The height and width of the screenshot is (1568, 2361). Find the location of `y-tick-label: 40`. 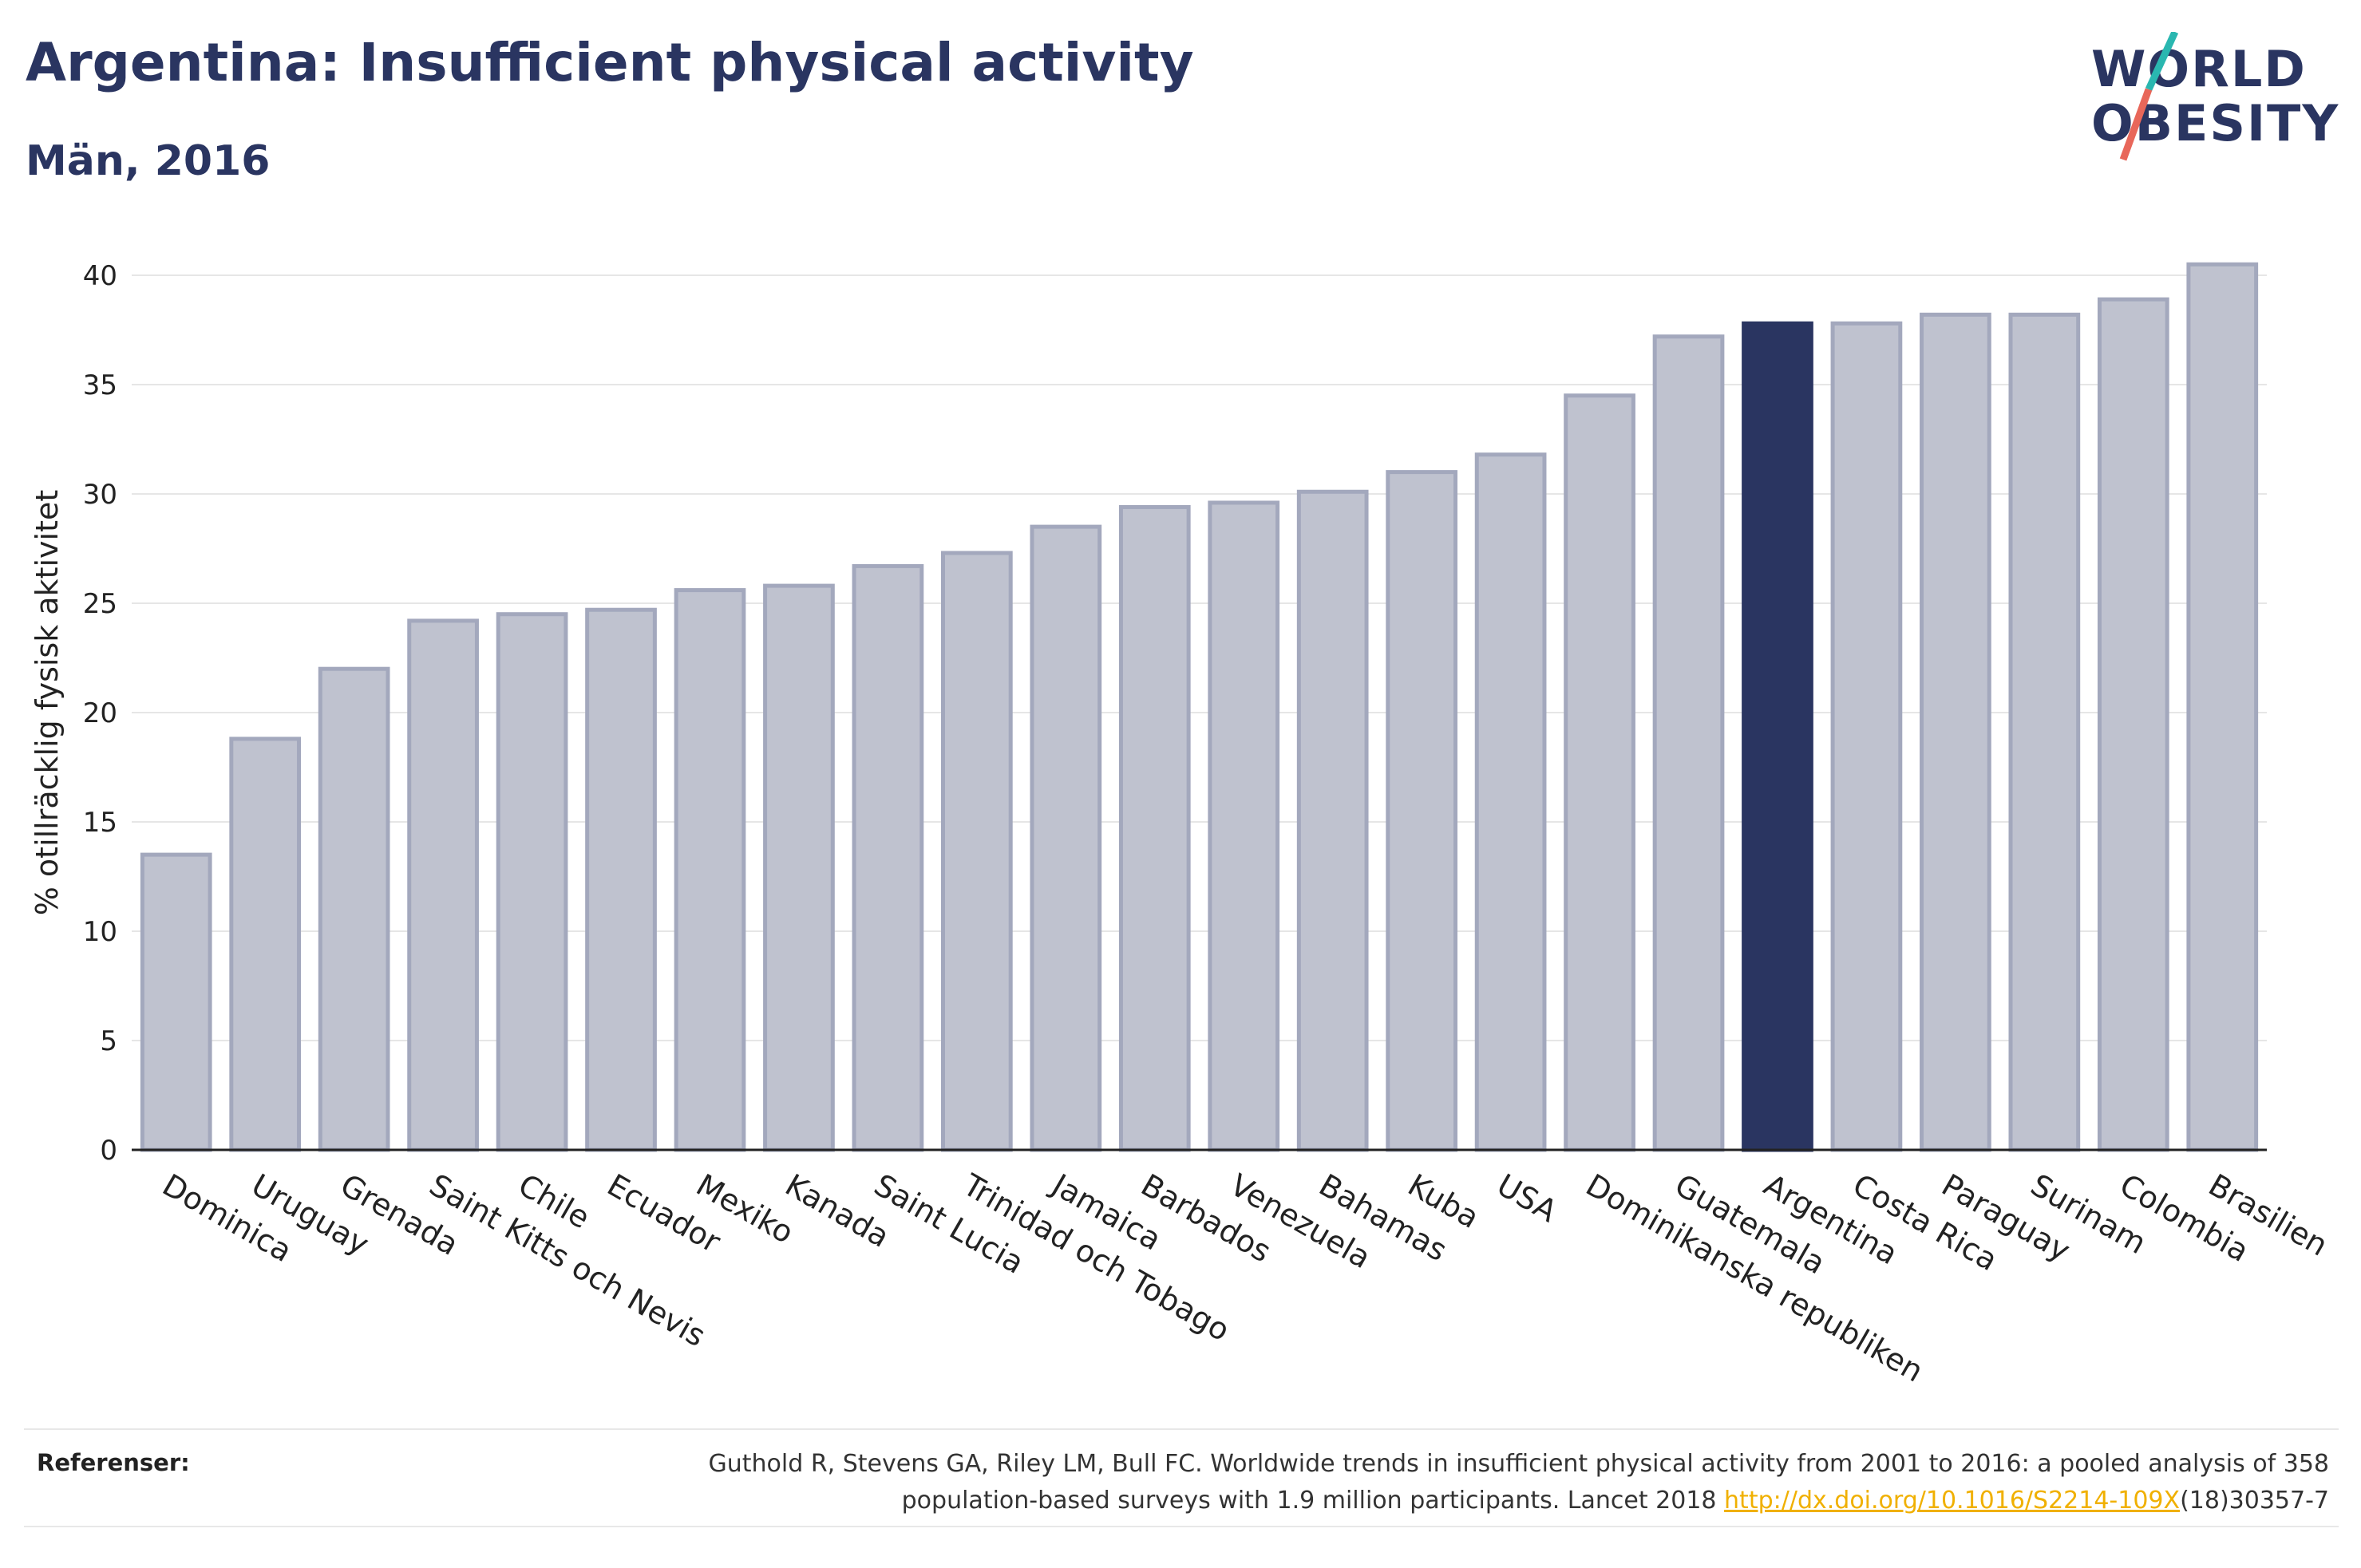

y-tick-label: 40 is located at coordinates (100, 276).